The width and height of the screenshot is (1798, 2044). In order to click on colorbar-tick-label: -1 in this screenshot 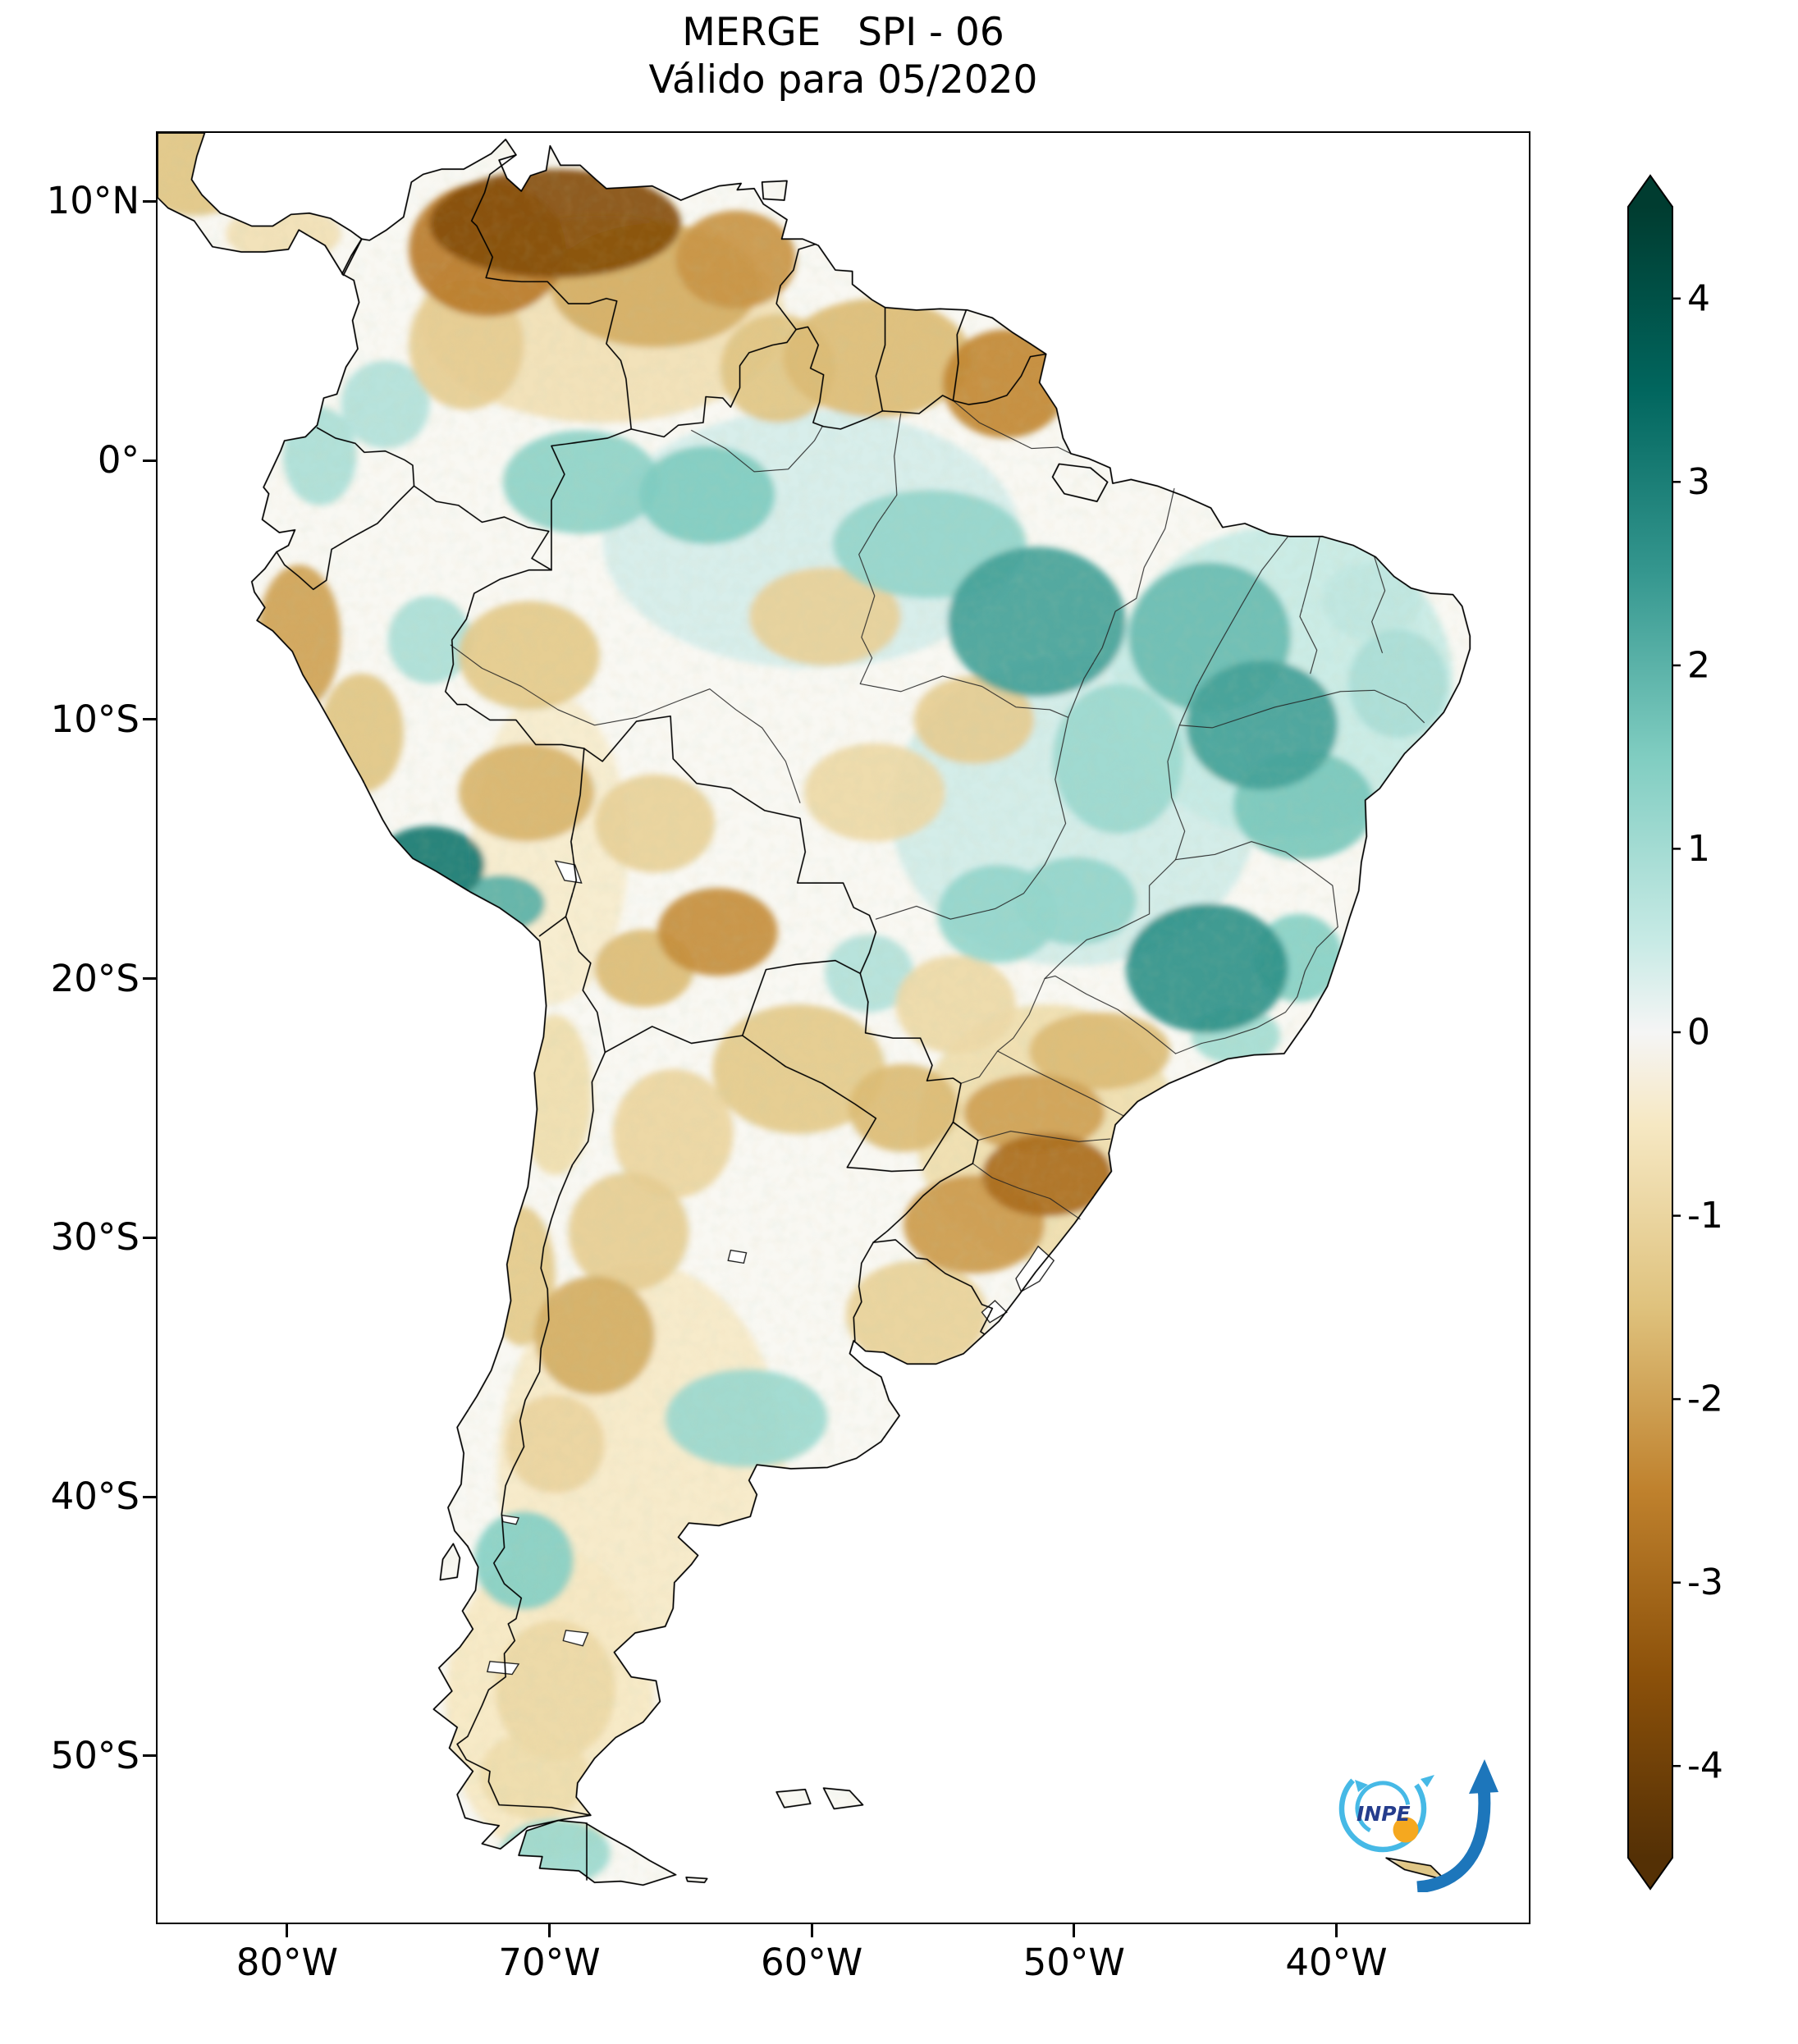, I will do `click(1705, 1216)`.